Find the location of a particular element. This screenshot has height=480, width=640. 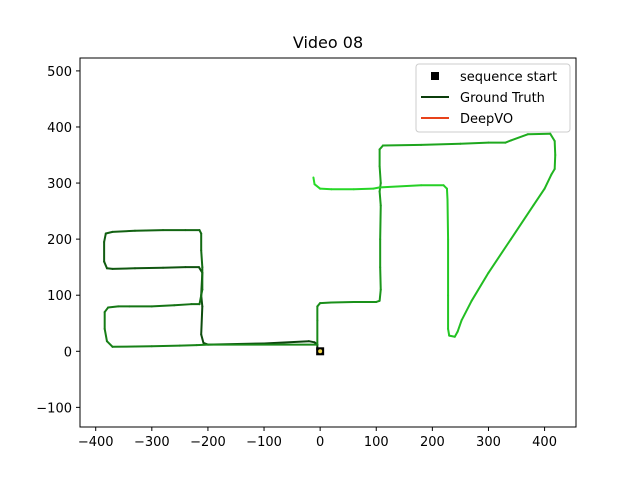

y-tick-label: 300 is located at coordinates (59, 184).